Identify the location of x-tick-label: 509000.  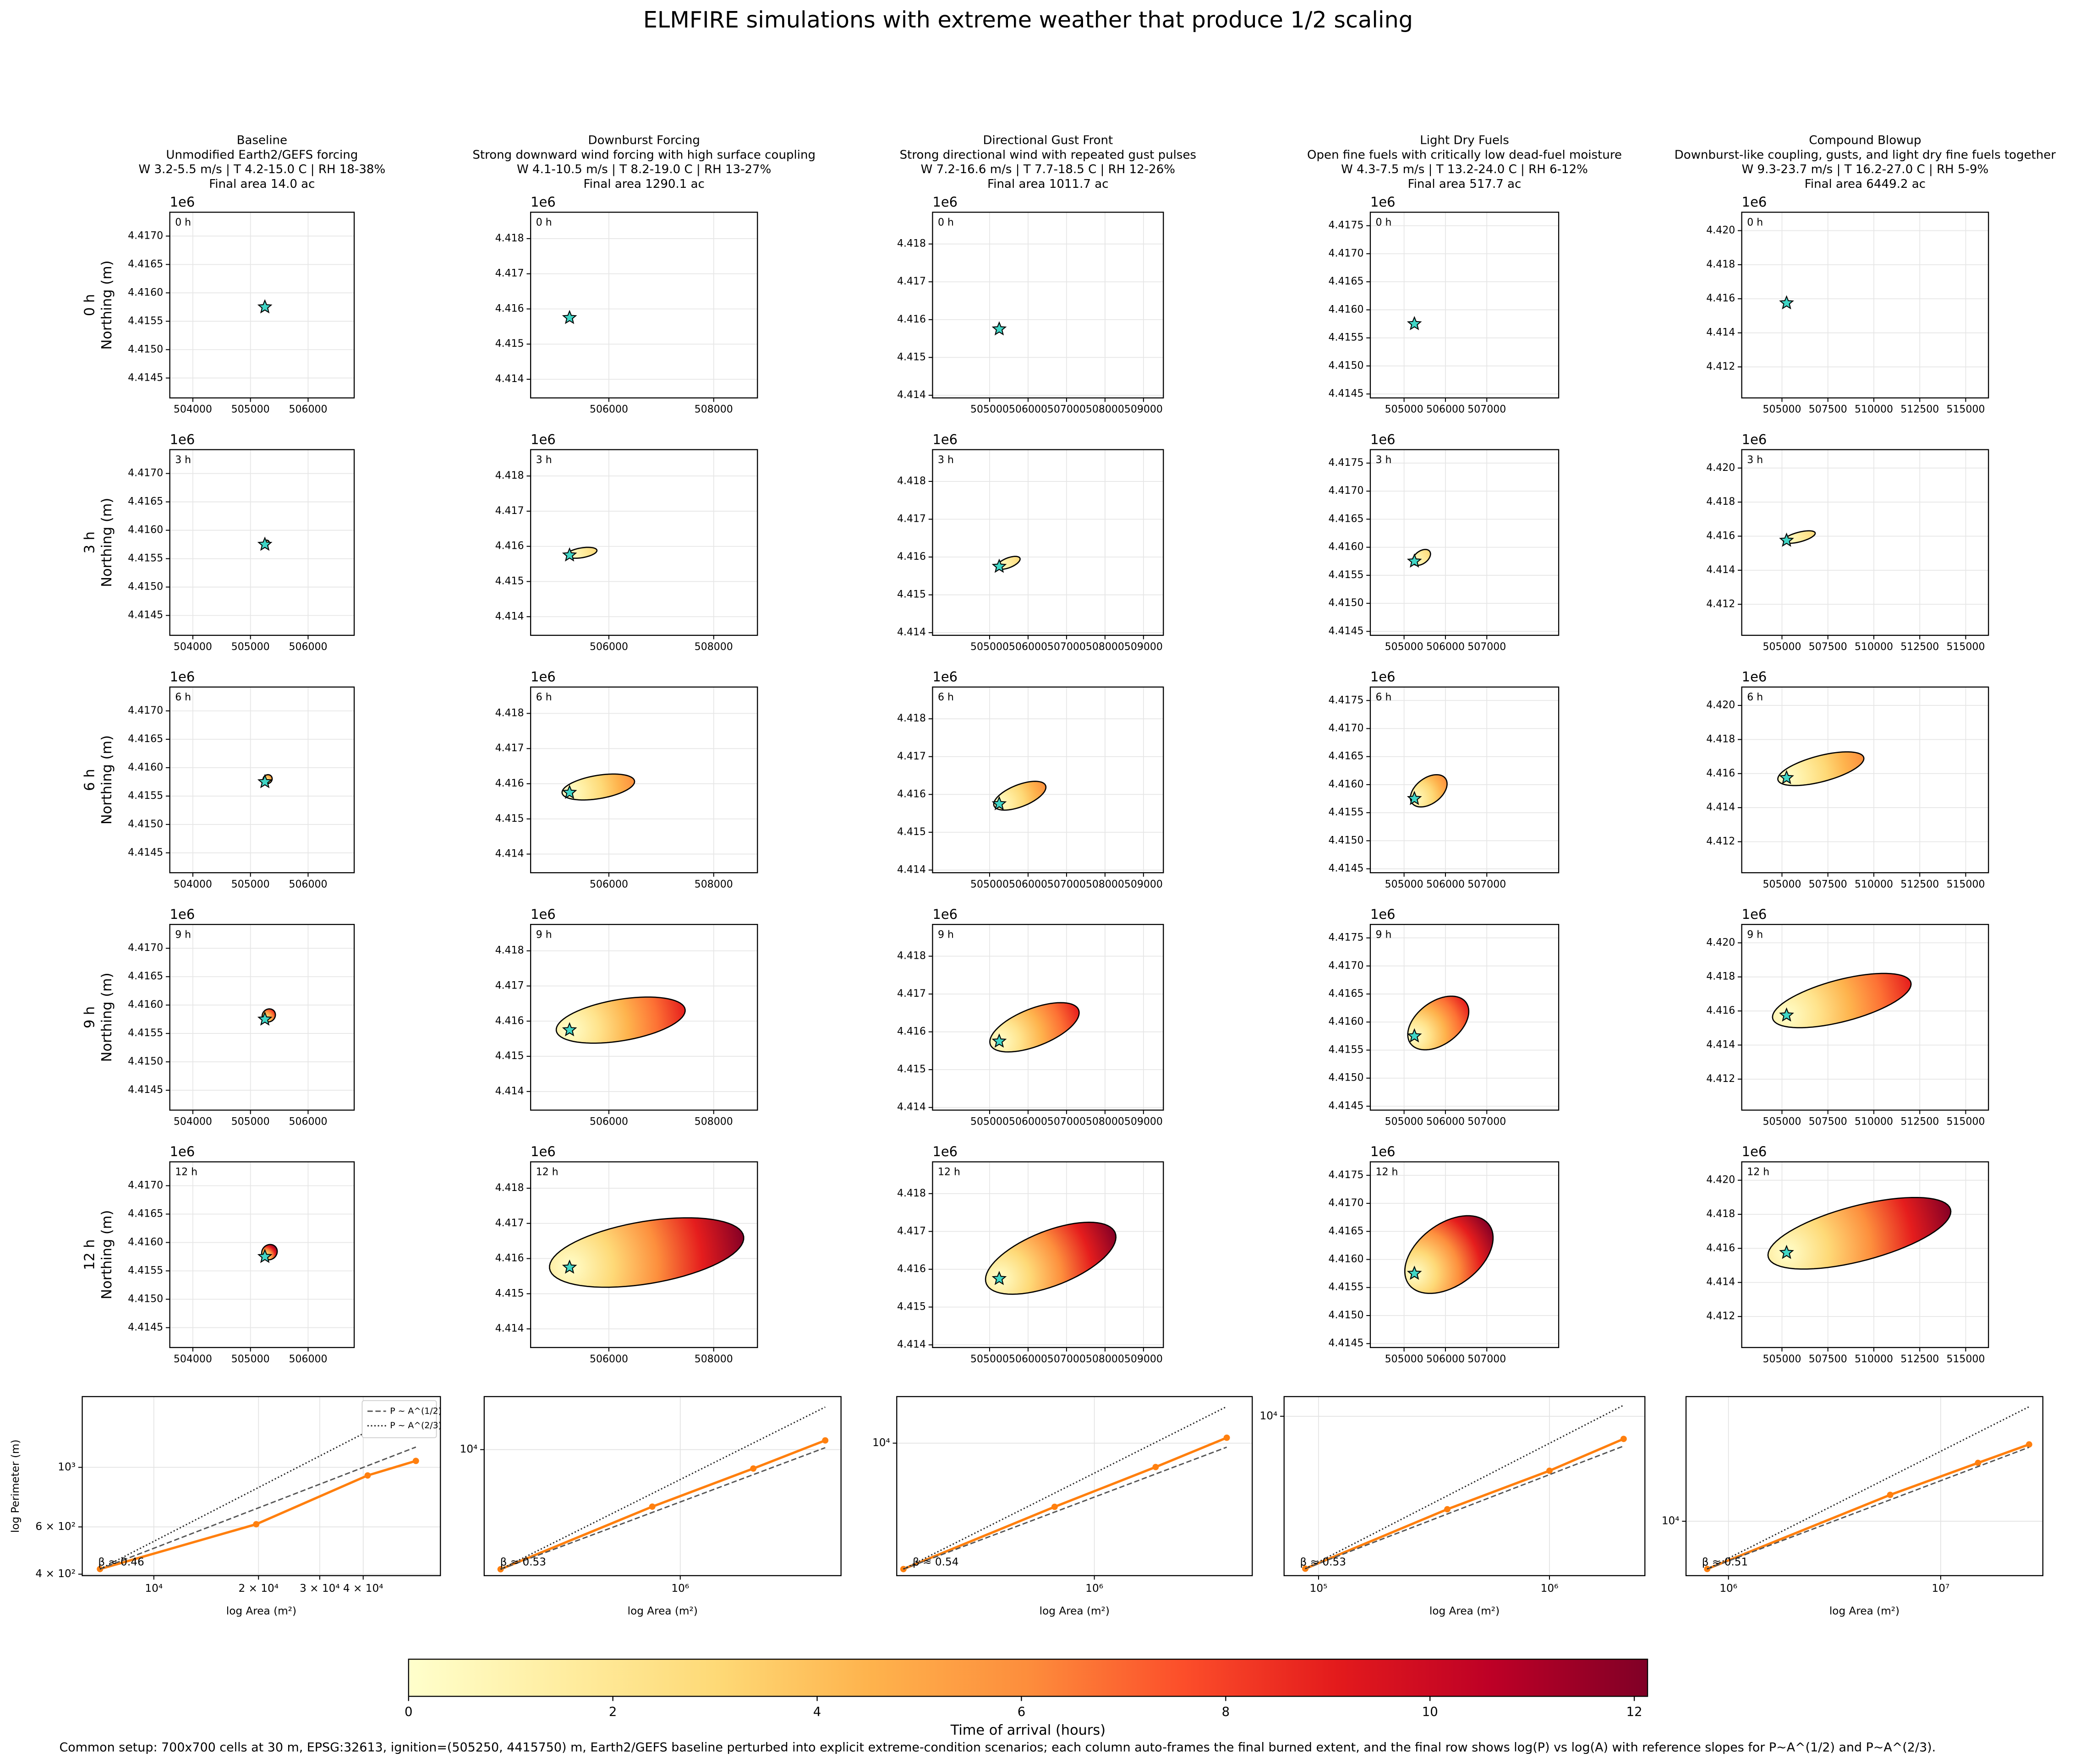
(1143, 884).